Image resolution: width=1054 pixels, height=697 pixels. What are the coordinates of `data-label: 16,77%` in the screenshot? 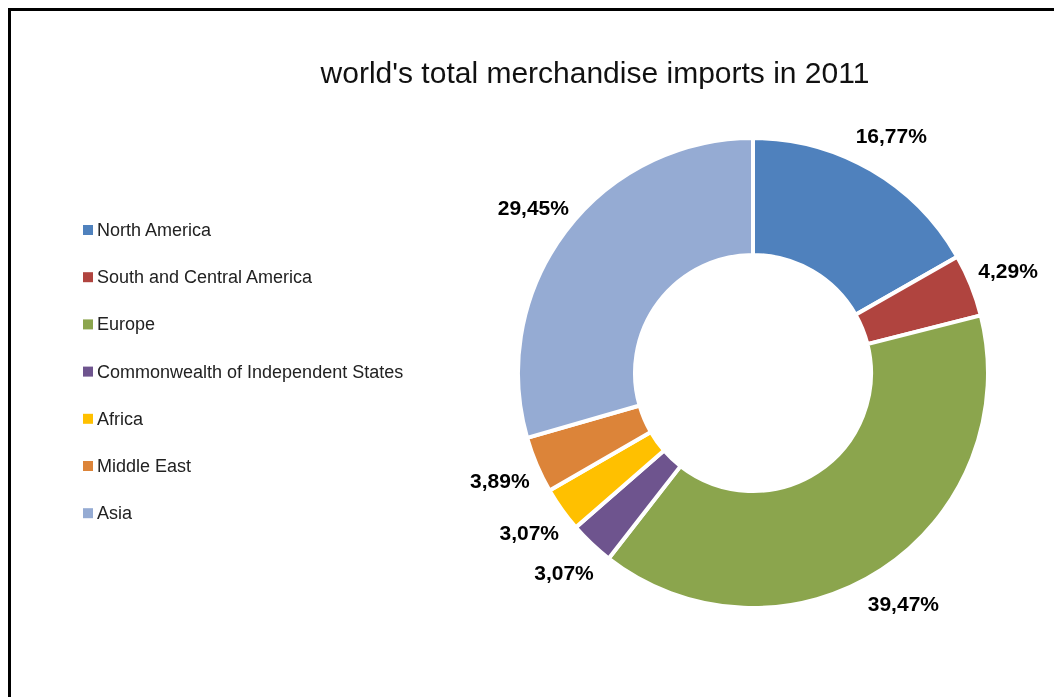 It's located at (891, 135).